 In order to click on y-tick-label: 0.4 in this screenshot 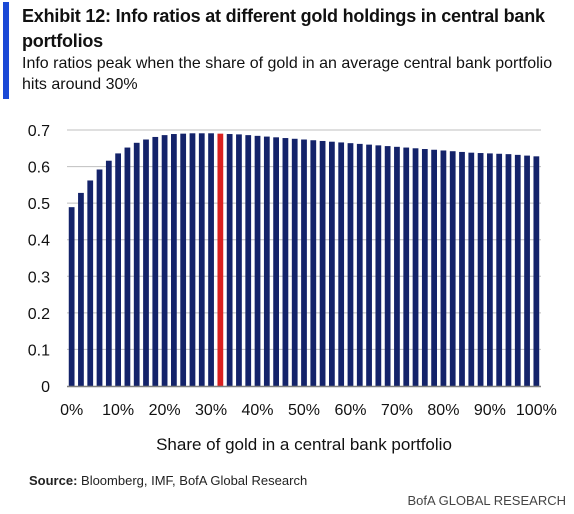, I will do `click(39, 241)`.